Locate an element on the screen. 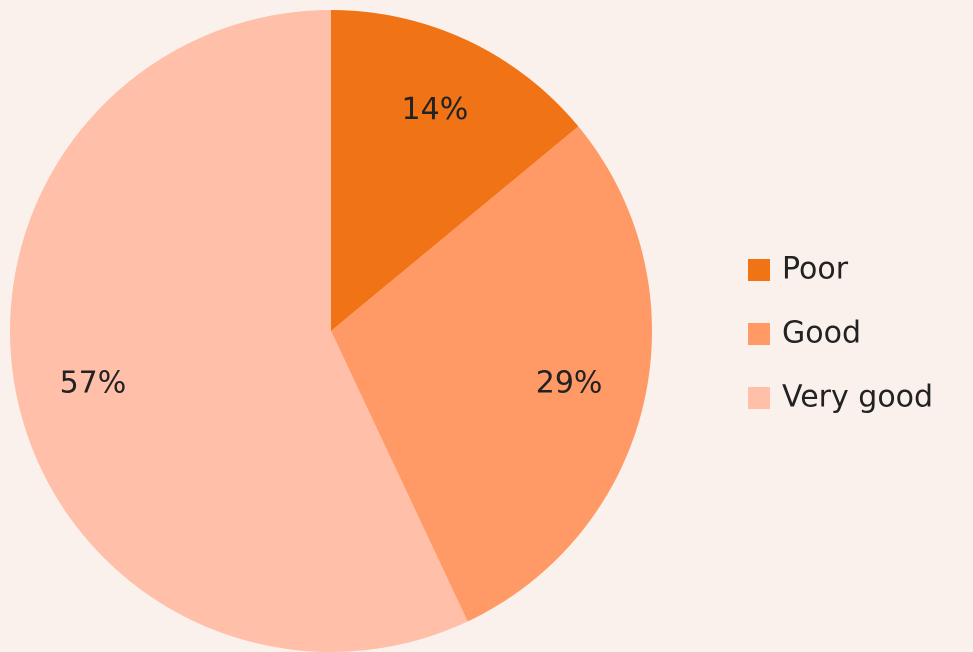  pie-slice is located at coordinates (455, 170).